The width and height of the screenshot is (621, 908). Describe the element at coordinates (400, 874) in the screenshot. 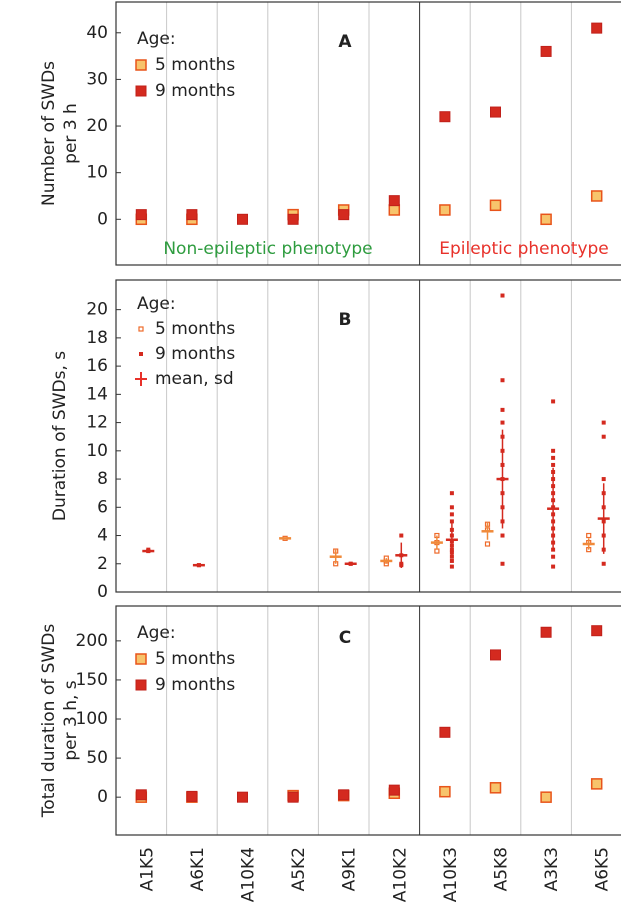

I see `x-tick-label: A10K2` at that location.